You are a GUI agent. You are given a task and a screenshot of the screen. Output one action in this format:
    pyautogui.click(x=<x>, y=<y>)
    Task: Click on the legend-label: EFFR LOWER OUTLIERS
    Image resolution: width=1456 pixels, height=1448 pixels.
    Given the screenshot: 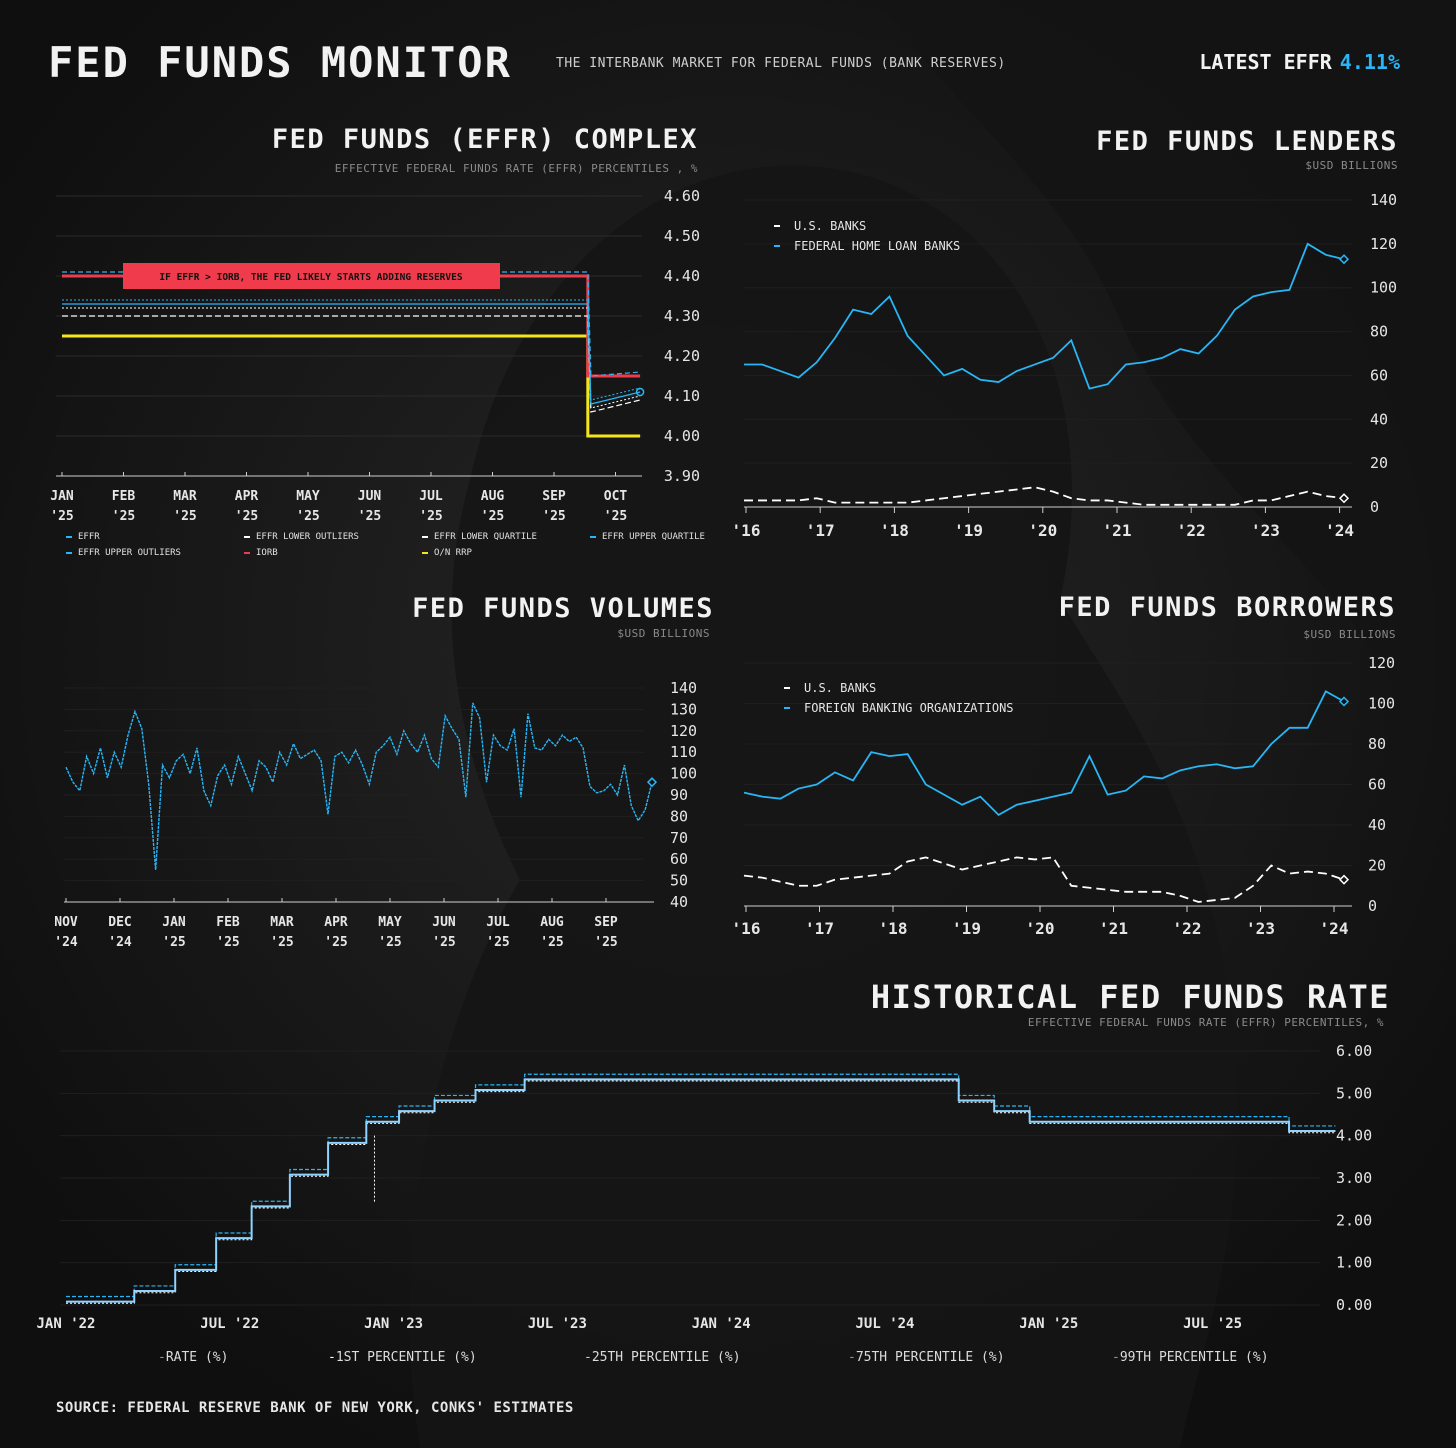 What is the action you would take?
    pyautogui.click(x=307, y=537)
    